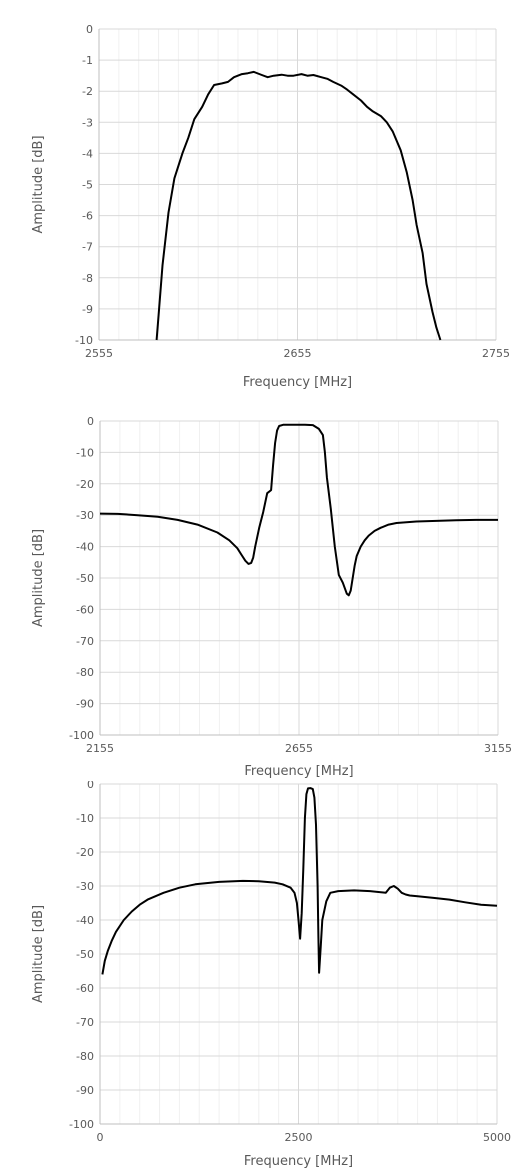 The width and height of the screenshot is (522, 1173). I want to click on x-tick-label: 2755, so click(496, 353).